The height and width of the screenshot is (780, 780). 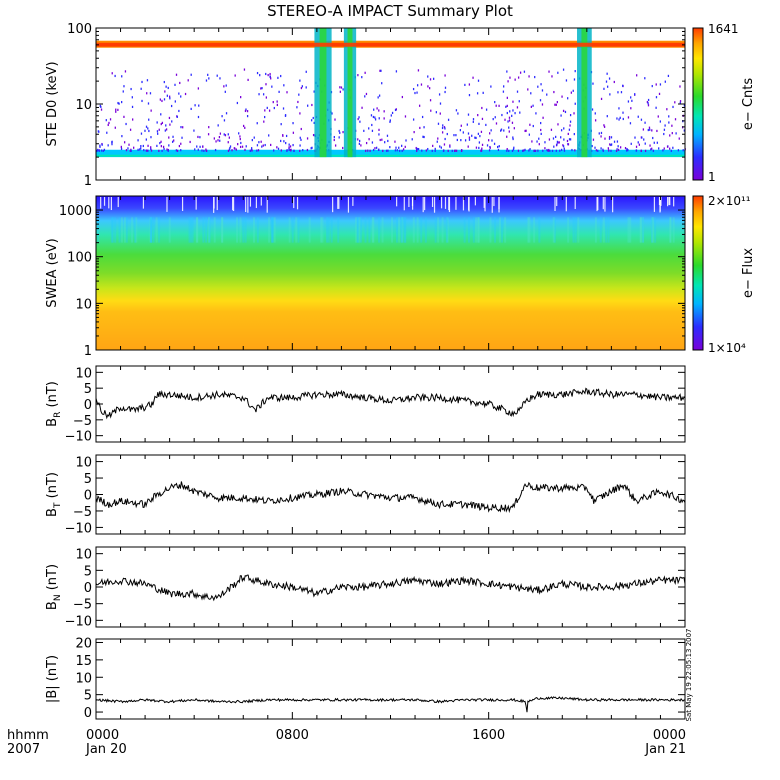 What do you see at coordinates (83, 661) in the screenshot?
I see `y-tick-label: 15` at bounding box center [83, 661].